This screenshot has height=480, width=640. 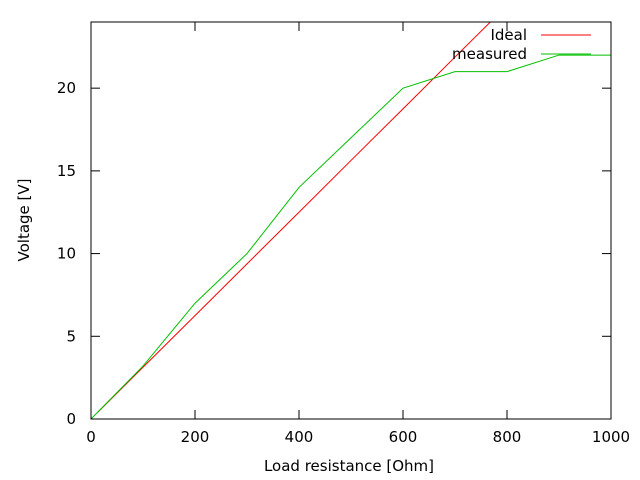 What do you see at coordinates (403, 437) in the screenshot?
I see `x-tick-label: 600` at bounding box center [403, 437].